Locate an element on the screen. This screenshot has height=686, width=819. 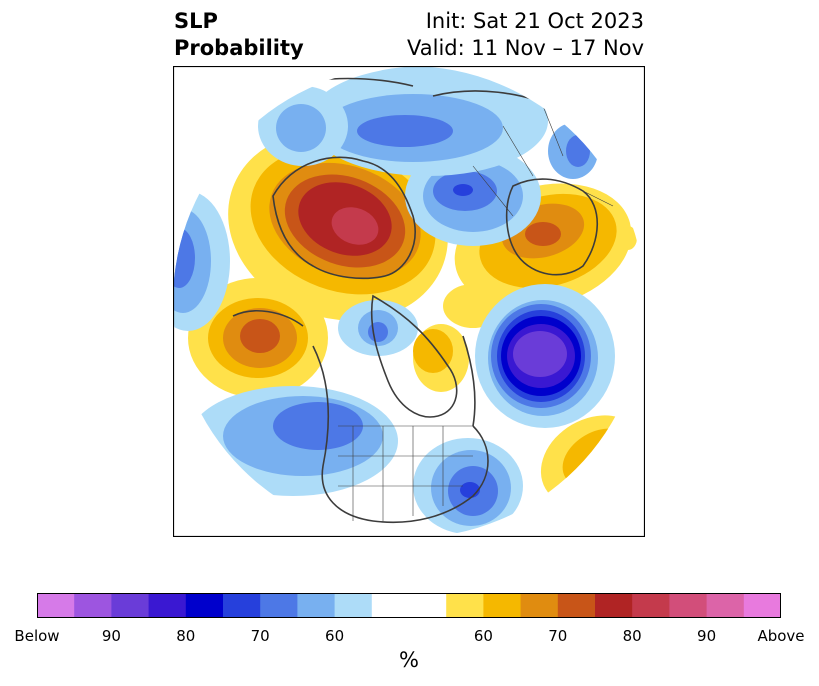
colorbar is located at coordinates (409, 605).